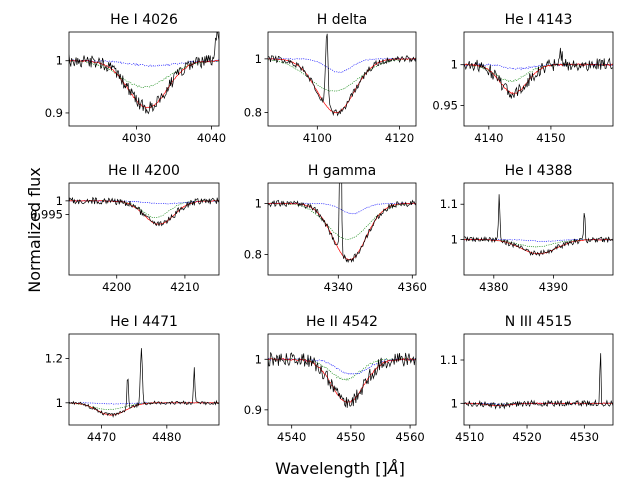 The height and width of the screenshot is (480, 640). What do you see at coordinates (488, 138) in the screenshot?
I see `x-tick-label: 4140` at bounding box center [488, 138].